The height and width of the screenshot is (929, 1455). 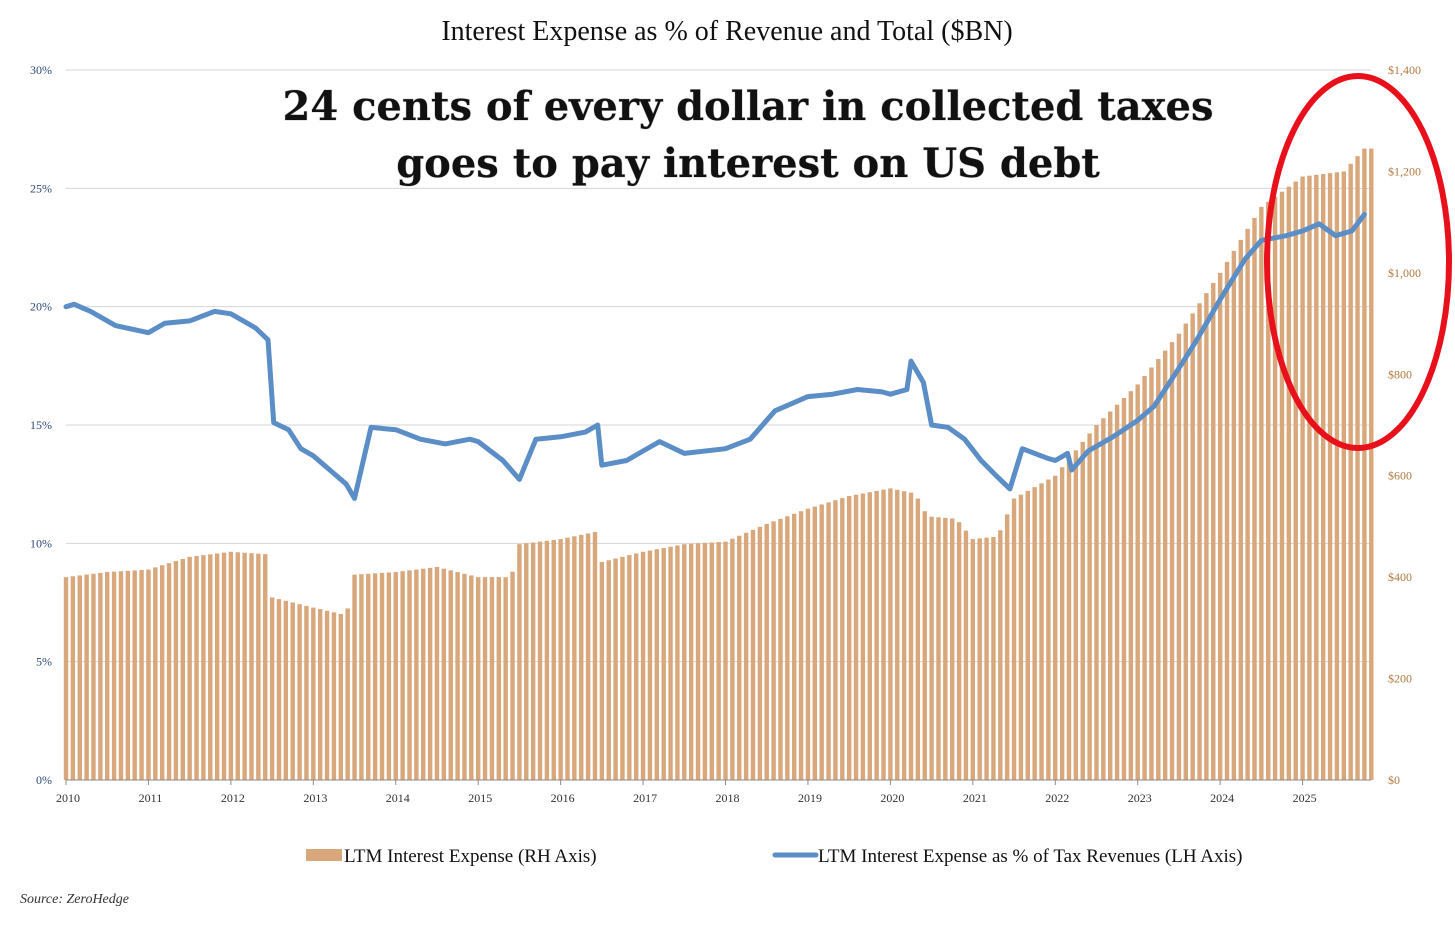 I want to click on left-tick-label: 20%, so click(x=41, y=307).